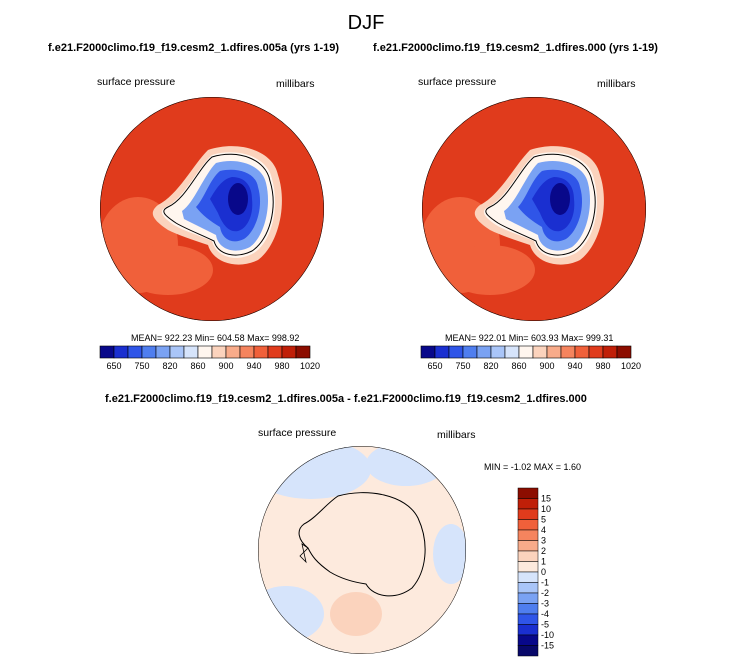 This screenshot has width=732, height=672. Describe the element at coordinates (547, 635) in the screenshot. I see `colorbar-tick-label: -10` at that location.